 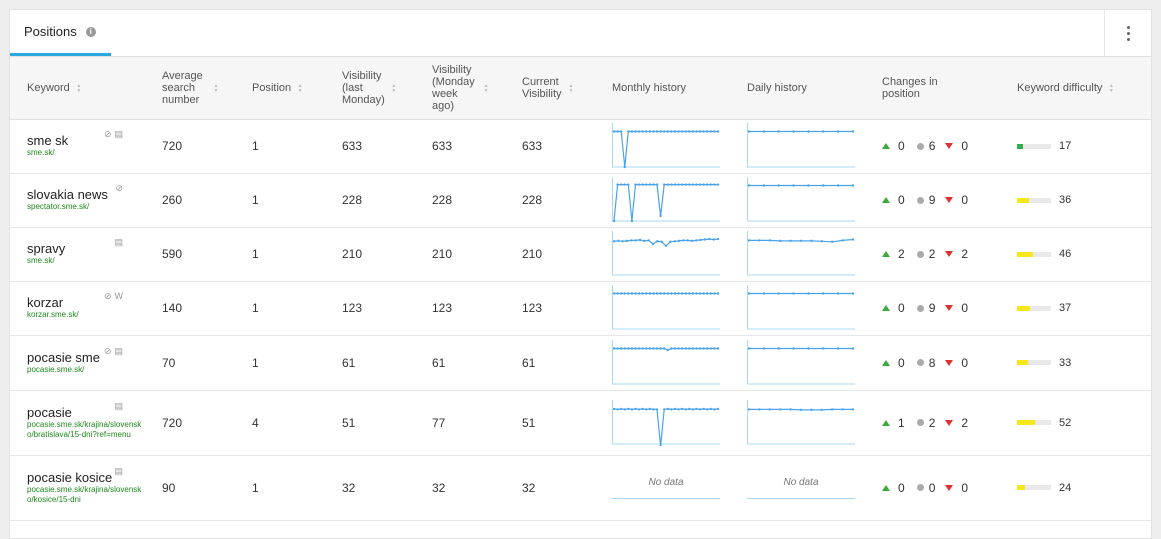 What do you see at coordinates (53, 314) in the screenshot?
I see `keyword-url: korzar.sme.sk/` at bounding box center [53, 314].